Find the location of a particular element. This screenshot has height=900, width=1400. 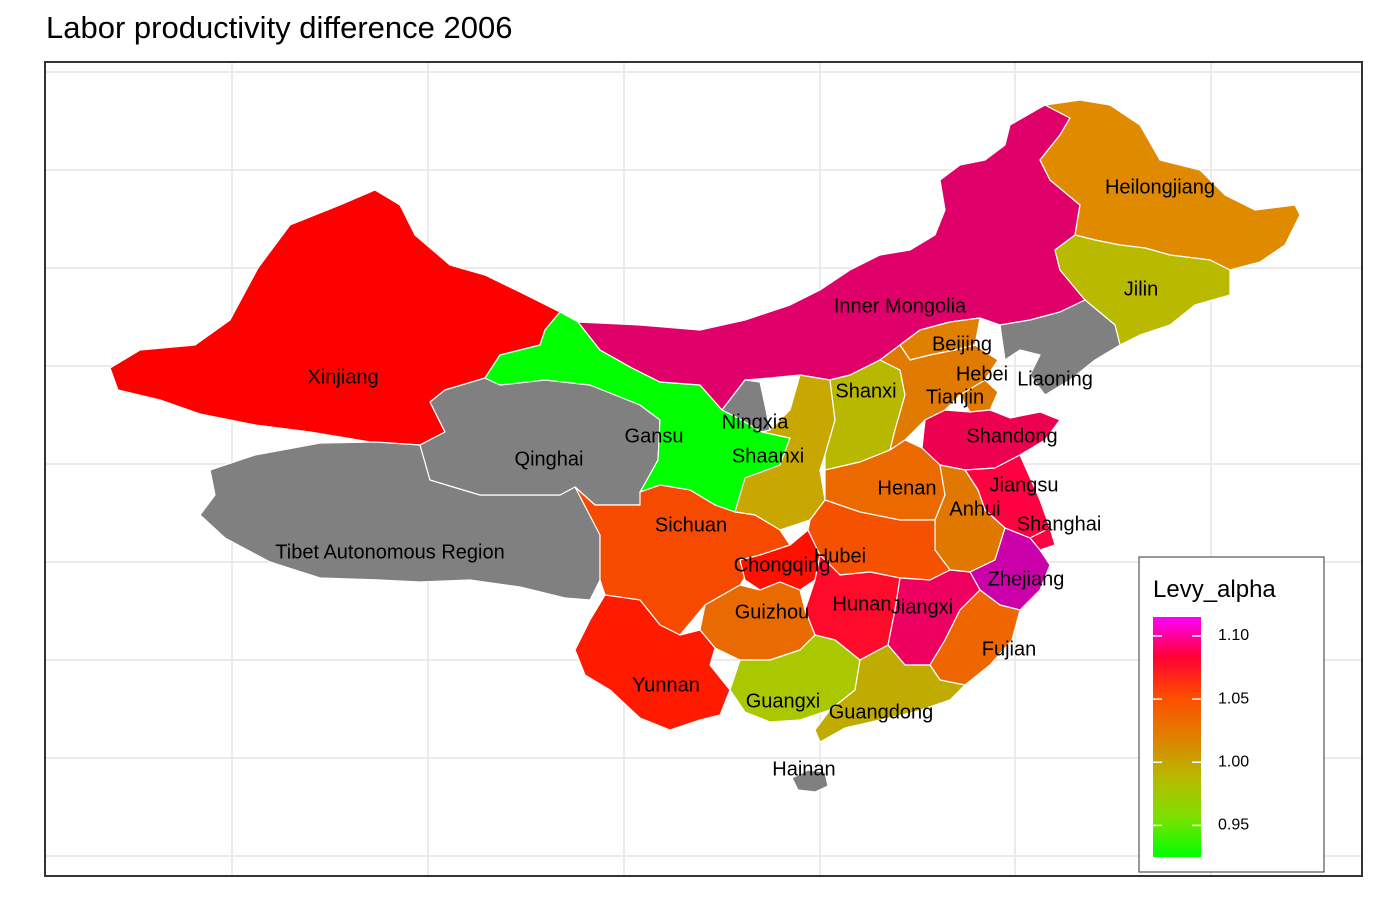

label-jilin: Jilin is located at coordinates (1141, 289).